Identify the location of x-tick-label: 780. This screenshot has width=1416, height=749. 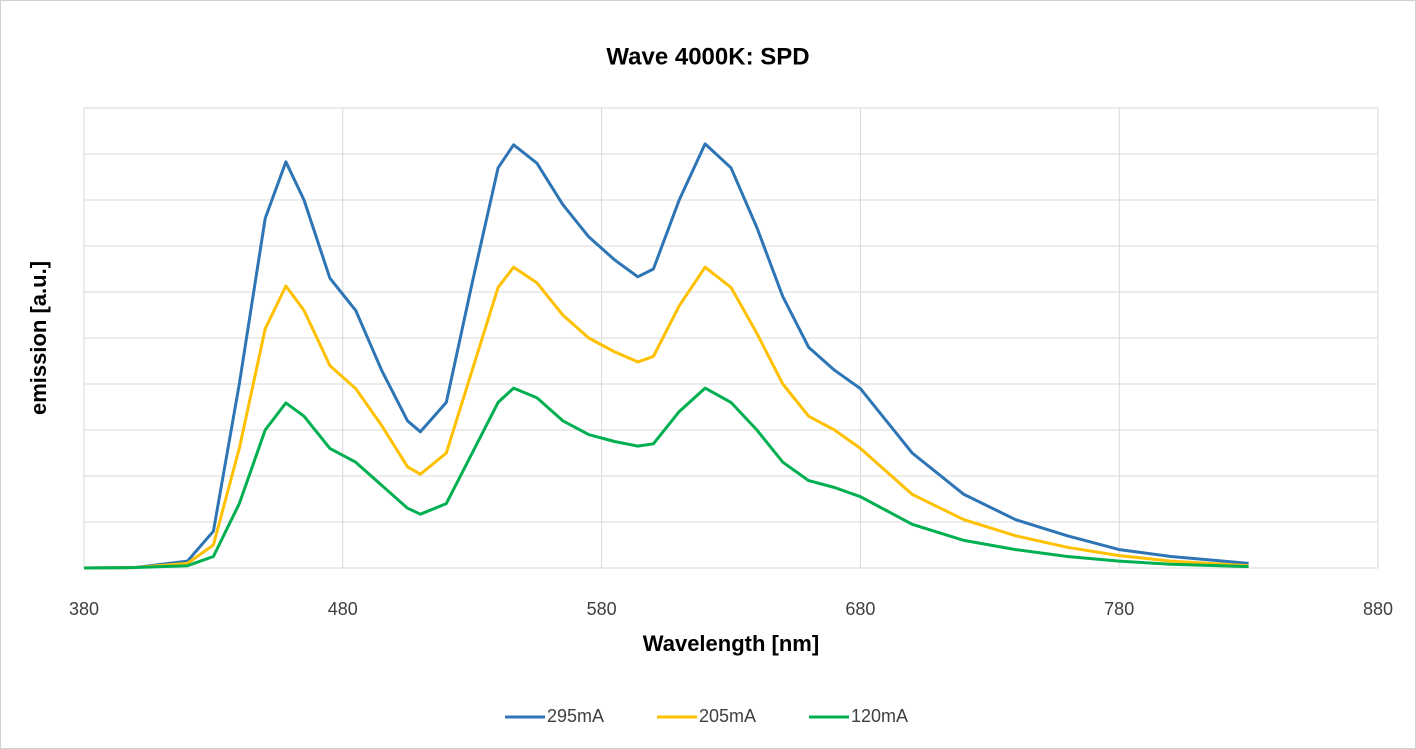
(1119, 609).